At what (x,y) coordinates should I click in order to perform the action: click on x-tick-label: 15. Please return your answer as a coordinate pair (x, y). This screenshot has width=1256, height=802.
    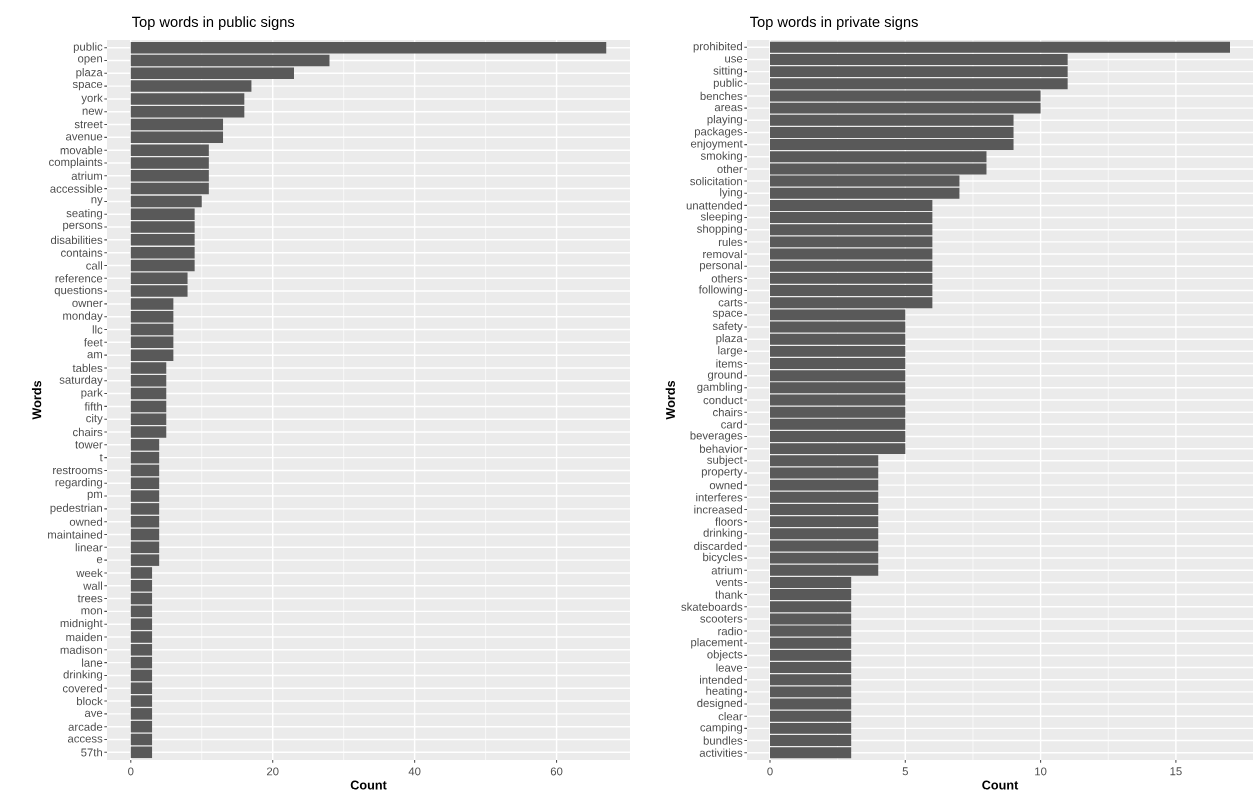
    Looking at the image, I should click on (1176, 771).